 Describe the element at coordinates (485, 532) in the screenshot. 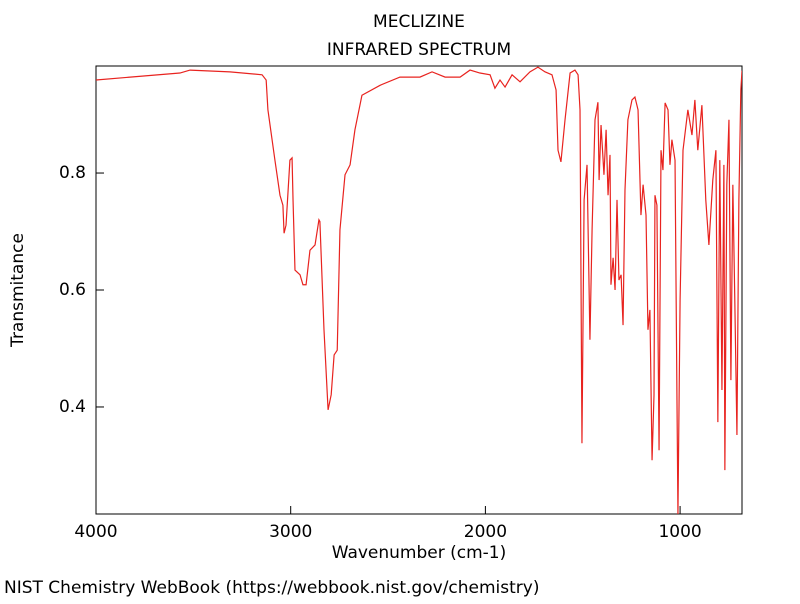

I see `x-tick-label: 2000` at that location.